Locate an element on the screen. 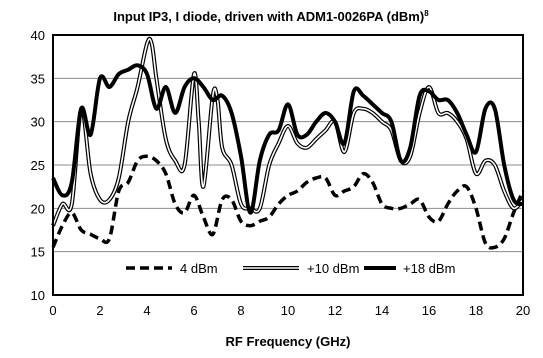 This screenshot has width=543, height=358. y-tick-label: 25 is located at coordinates (38, 165).